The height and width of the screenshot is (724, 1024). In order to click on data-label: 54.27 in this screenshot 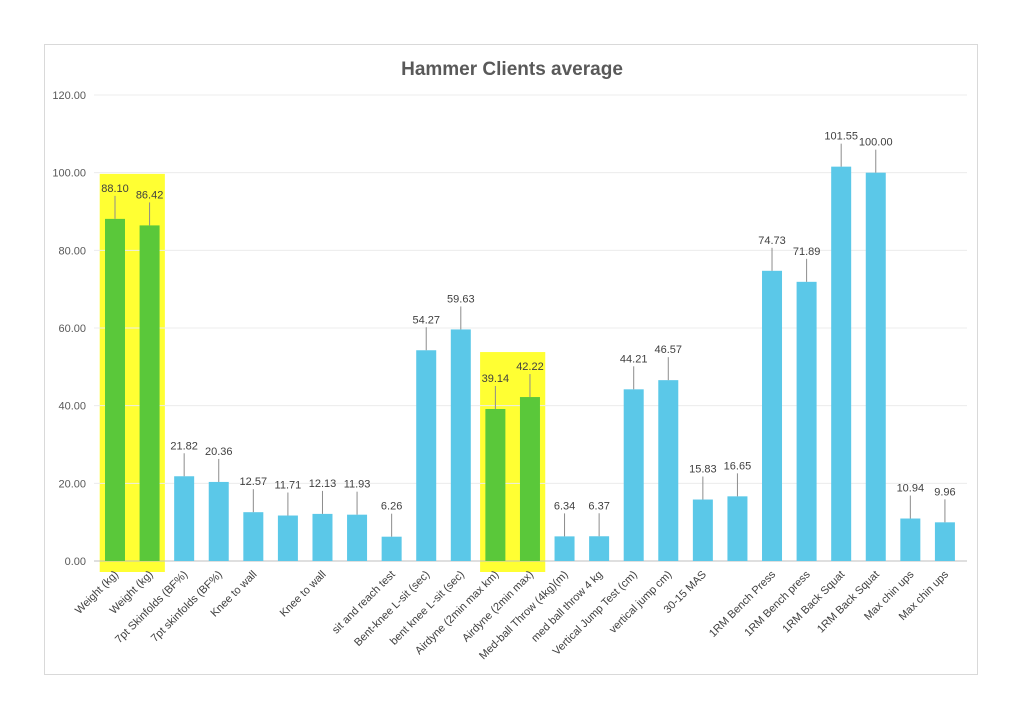, I will do `click(426, 320)`.